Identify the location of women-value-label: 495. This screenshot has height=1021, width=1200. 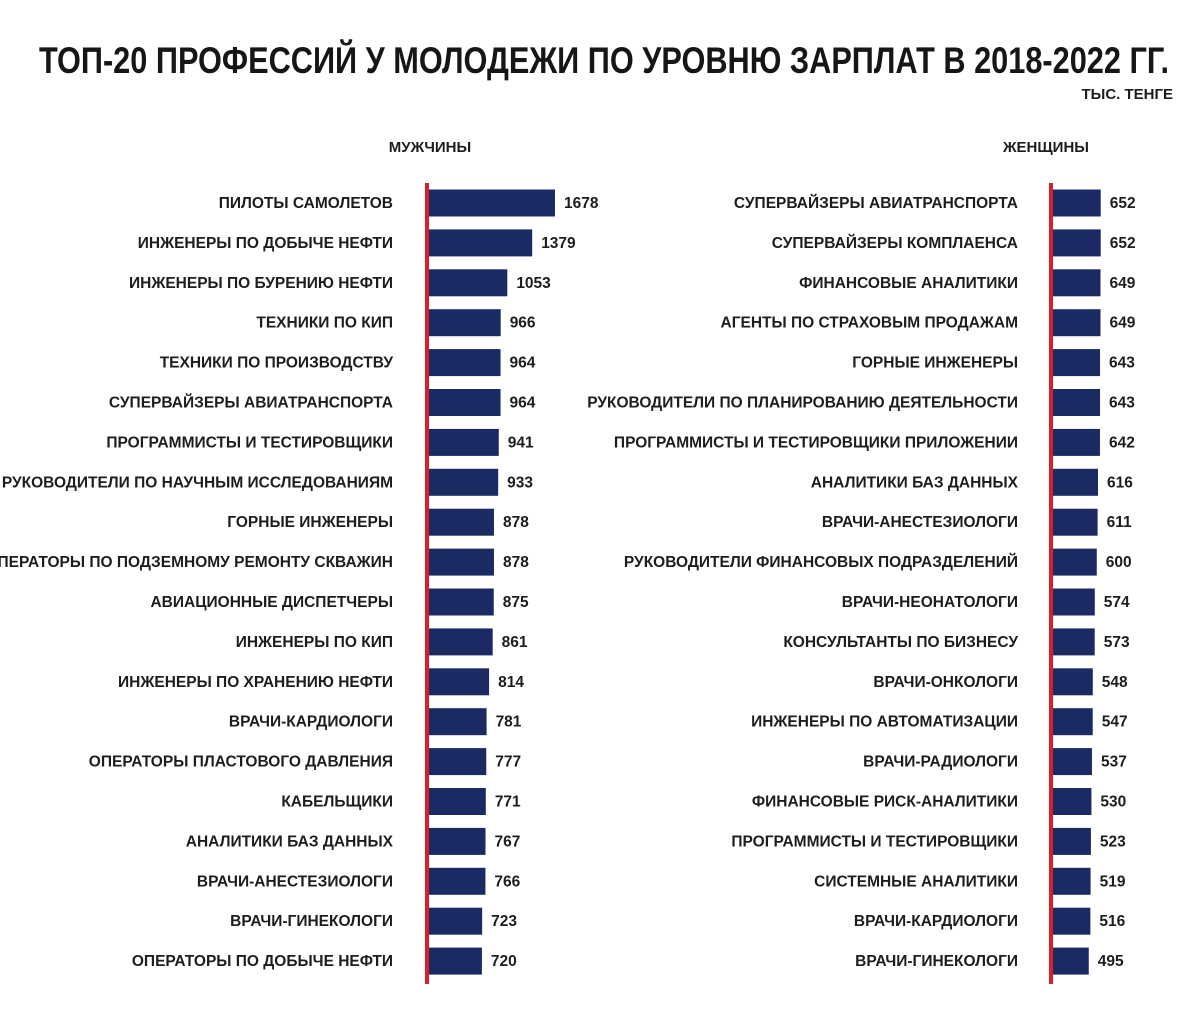
(1111, 961).